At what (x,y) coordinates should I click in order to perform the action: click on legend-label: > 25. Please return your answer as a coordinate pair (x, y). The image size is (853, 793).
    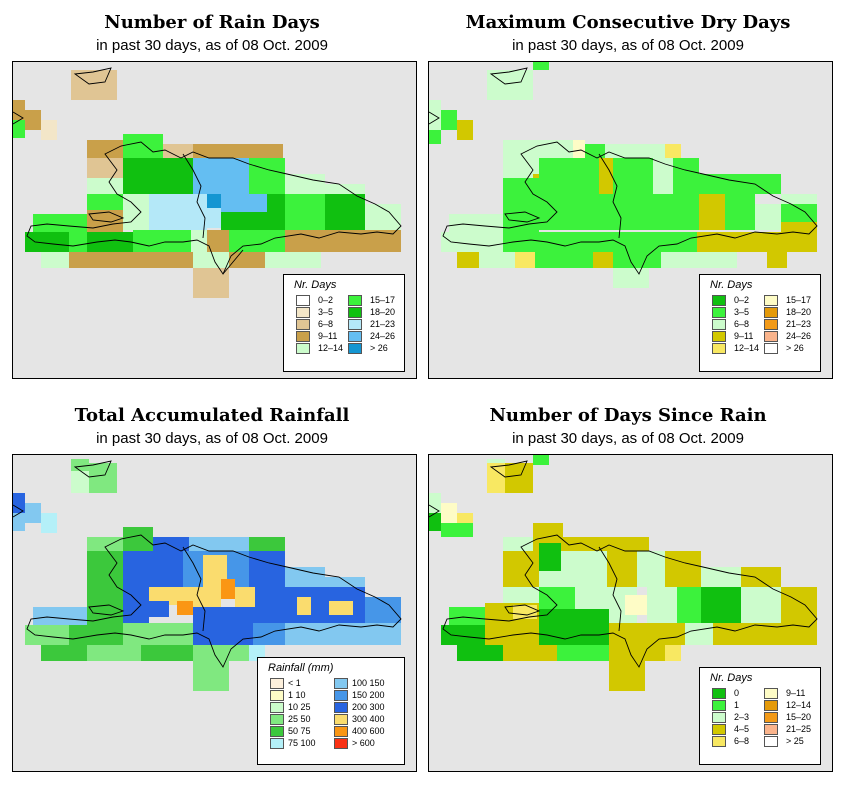
    Looking at the image, I should click on (795, 741).